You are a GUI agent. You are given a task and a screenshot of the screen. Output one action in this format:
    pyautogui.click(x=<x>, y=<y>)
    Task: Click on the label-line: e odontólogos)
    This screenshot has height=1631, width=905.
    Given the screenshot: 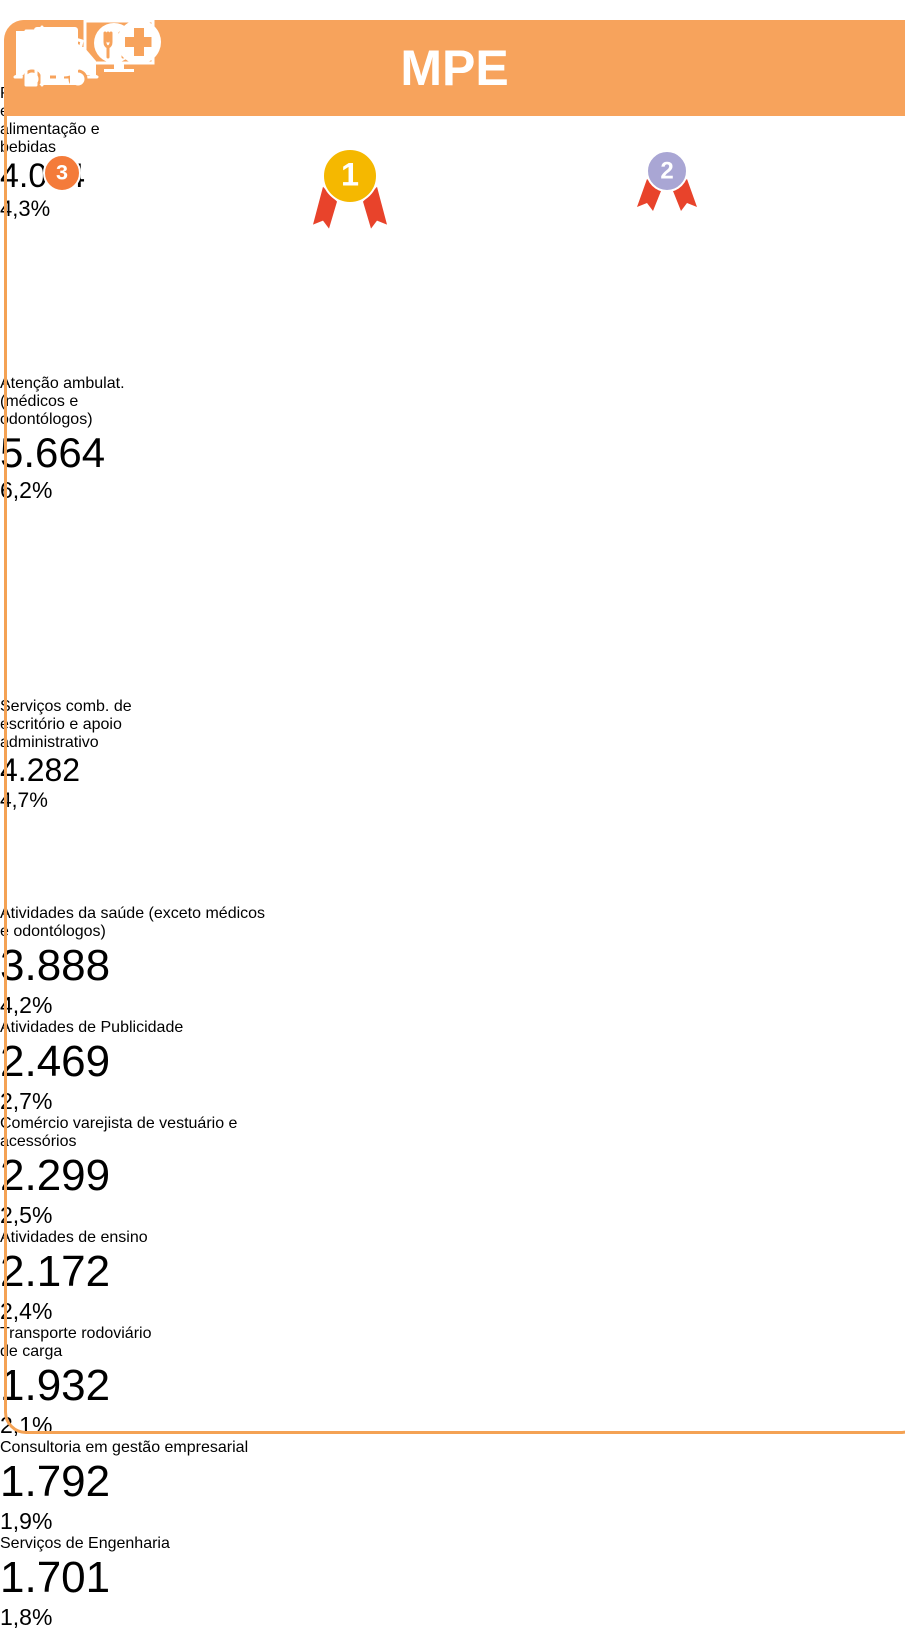 What is the action you would take?
    pyautogui.click(x=53, y=931)
    